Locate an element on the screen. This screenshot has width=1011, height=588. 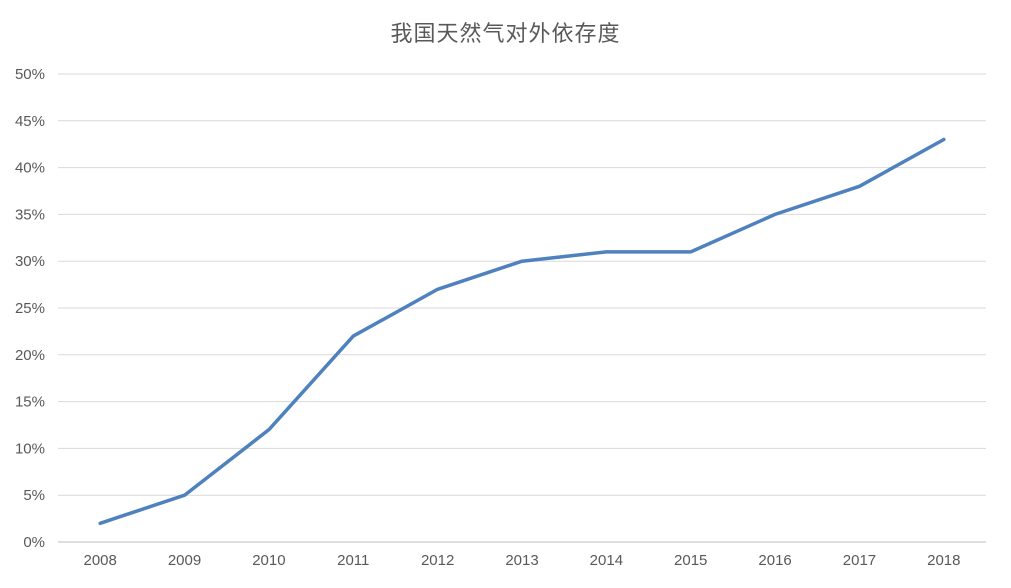
x-tick-label: 2009 is located at coordinates (184, 560).